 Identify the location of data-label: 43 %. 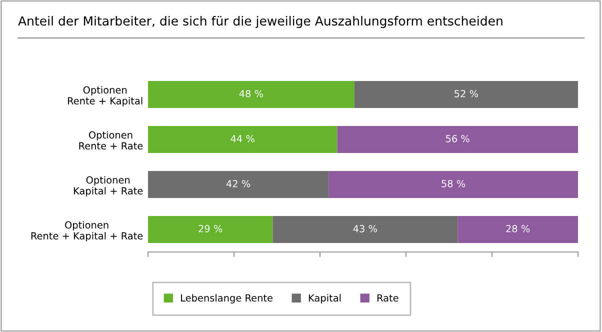
(365, 228).